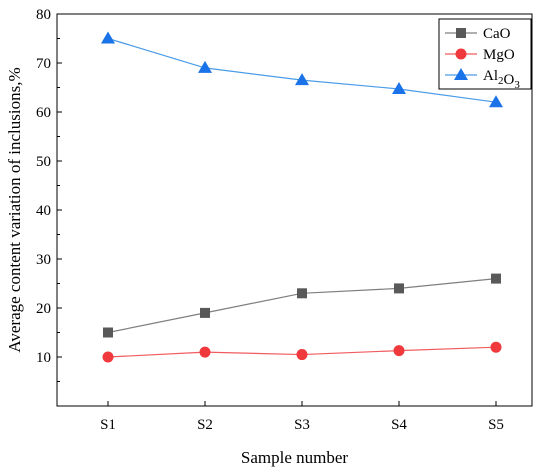  I want to click on legend: CaO MgO Al2O3, so click(485, 54).